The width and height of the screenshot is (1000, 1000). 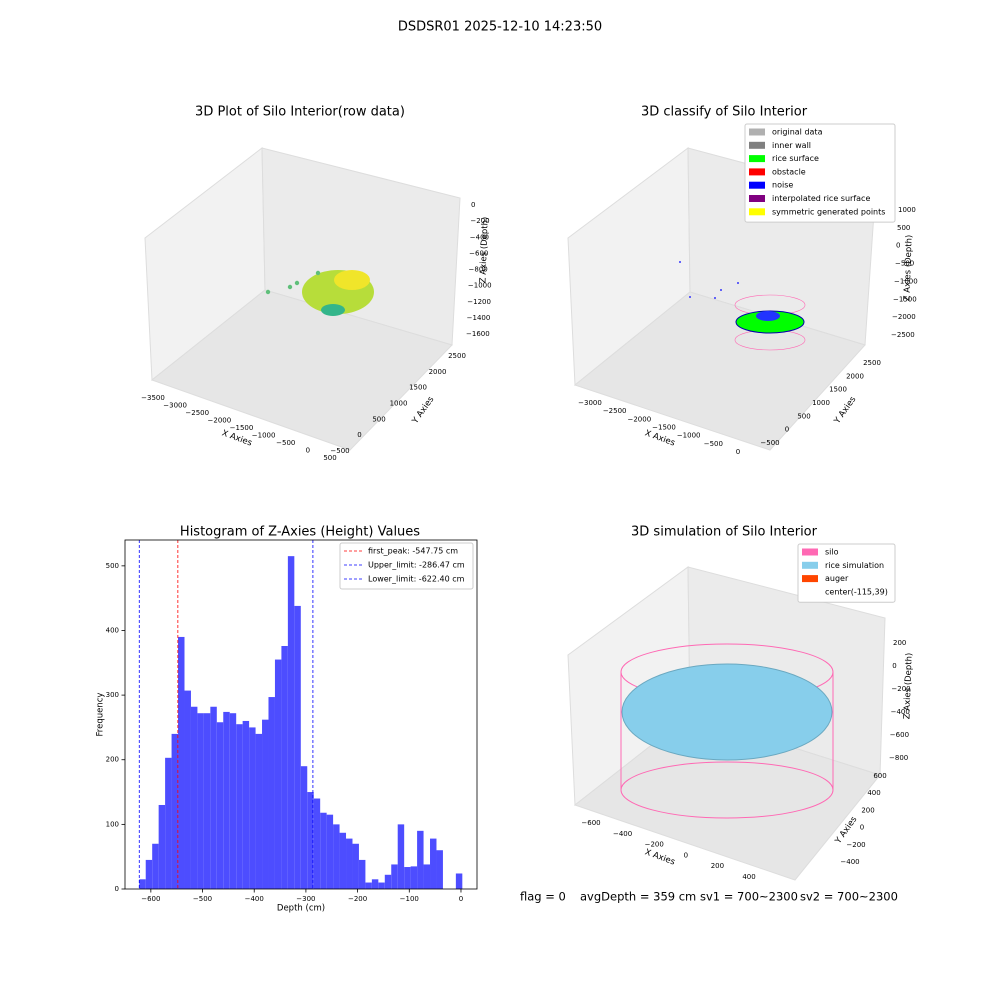 What do you see at coordinates (749, 897) in the screenshot?
I see `status-text: sv1 = 700~2300` at bounding box center [749, 897].